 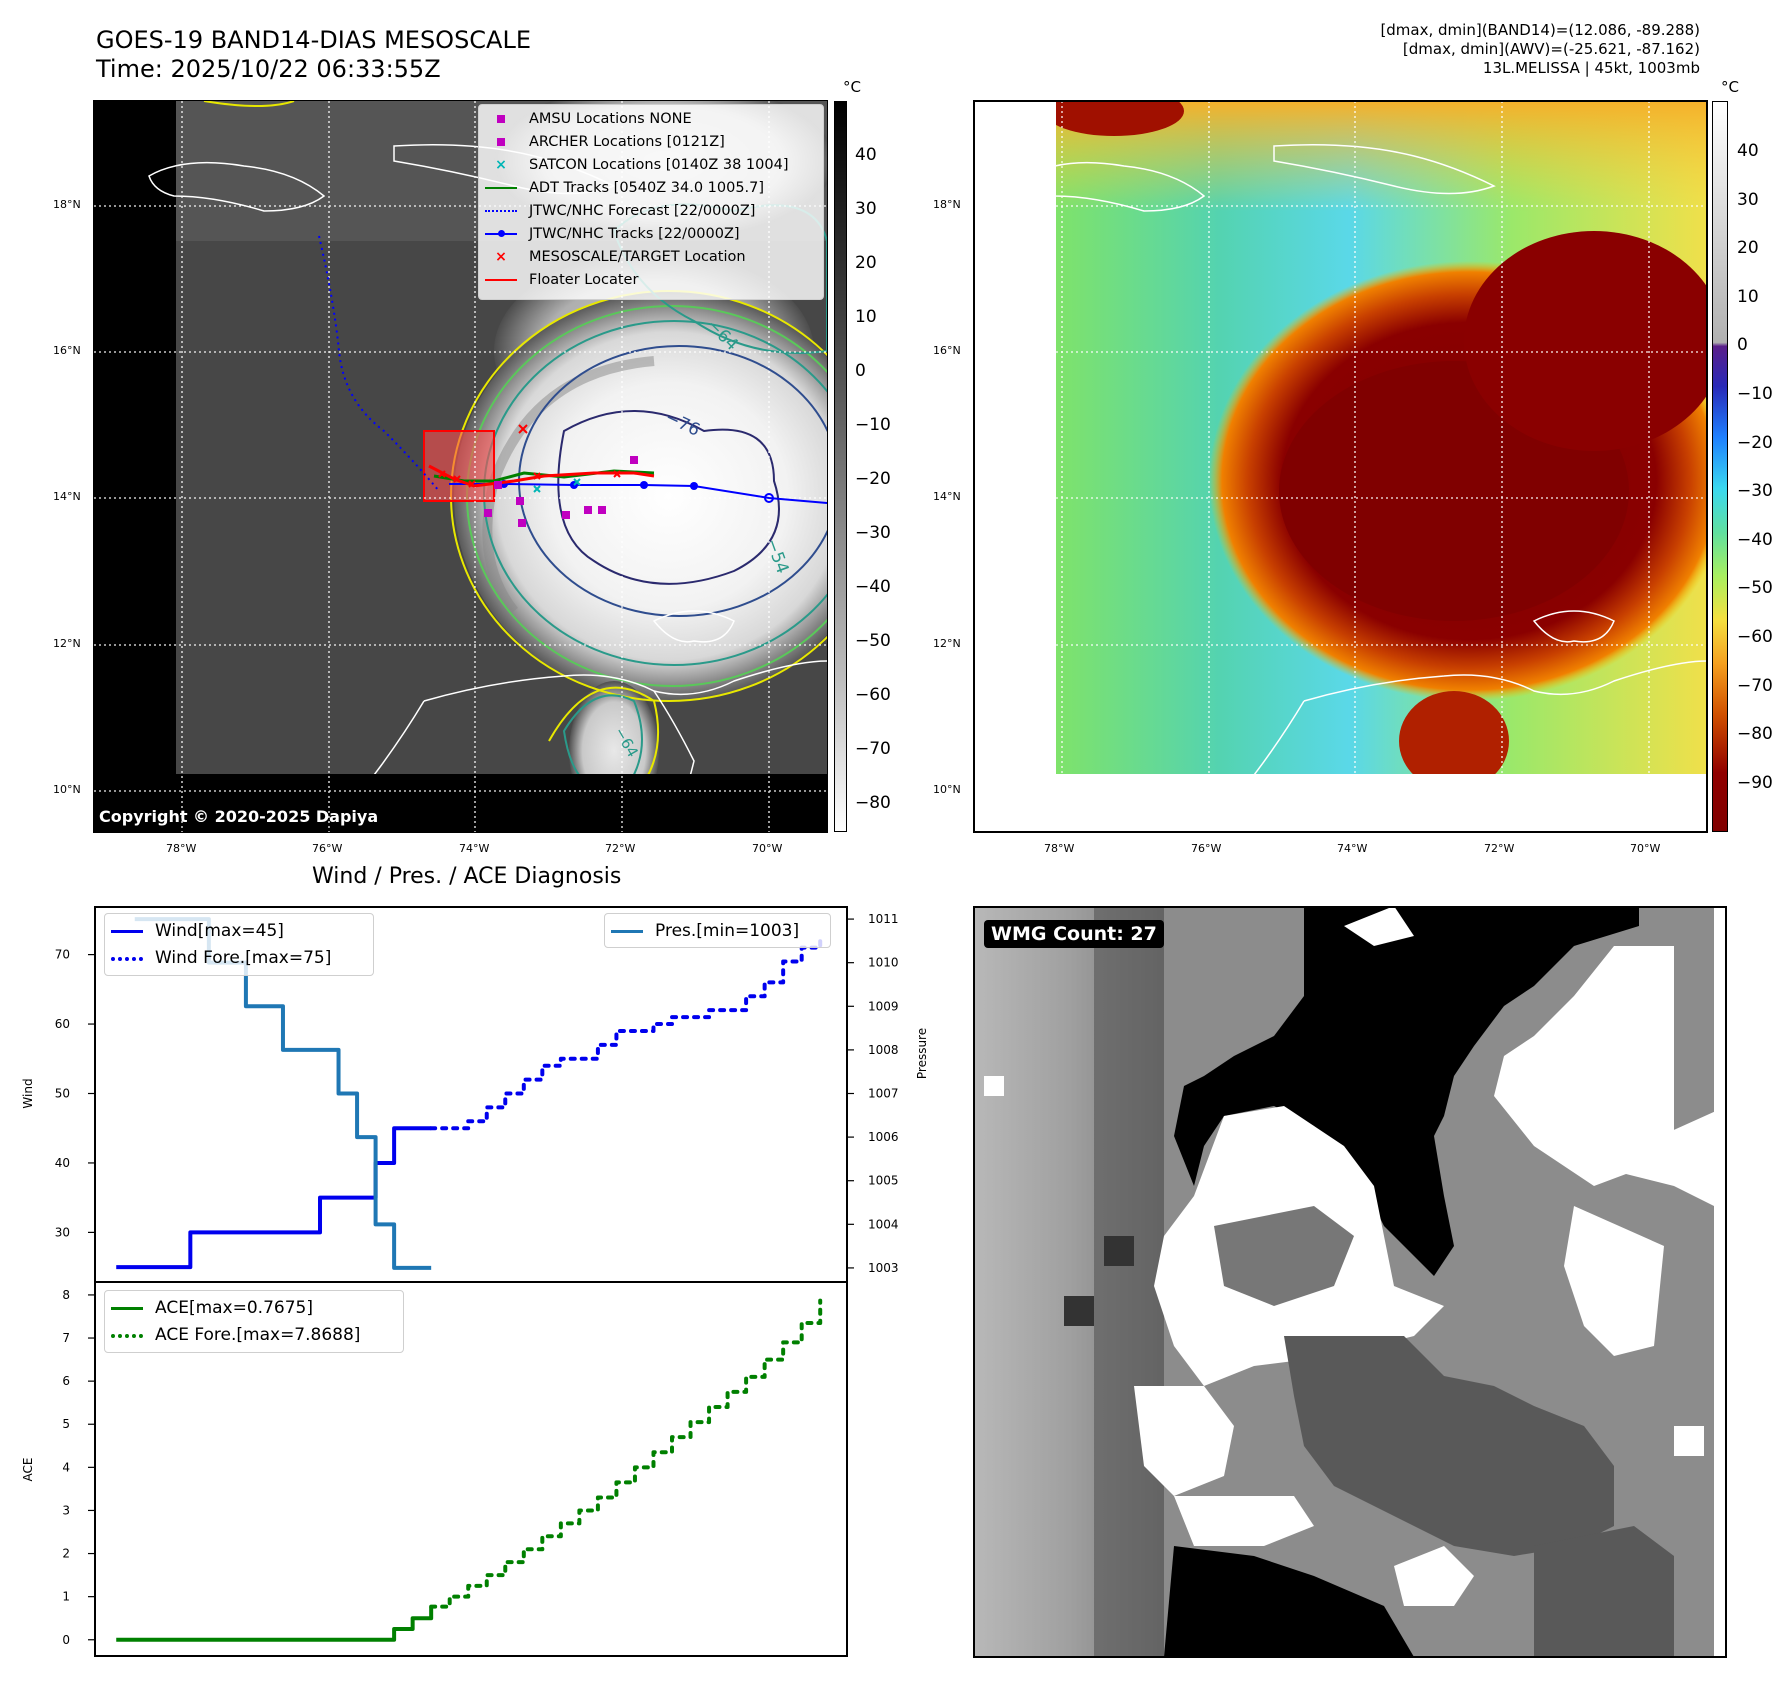 What do you see at coordinates (883, 919) in the screenshot?
I see `y2-tick-label: 1011` at bounding box center [883, 919].